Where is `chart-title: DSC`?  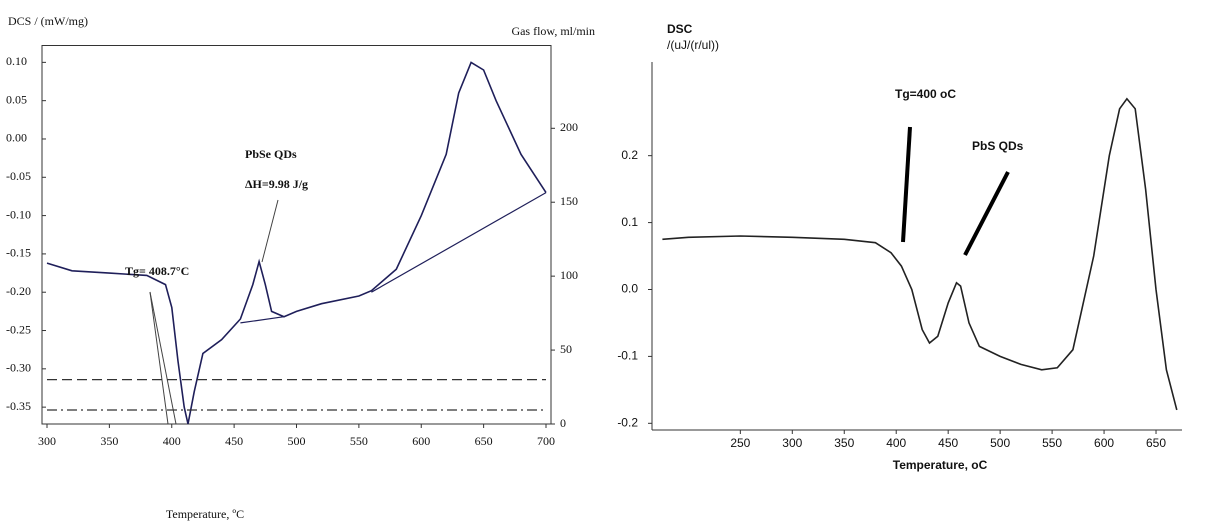
chart-title: DSC is located at coordinates (680, 29).